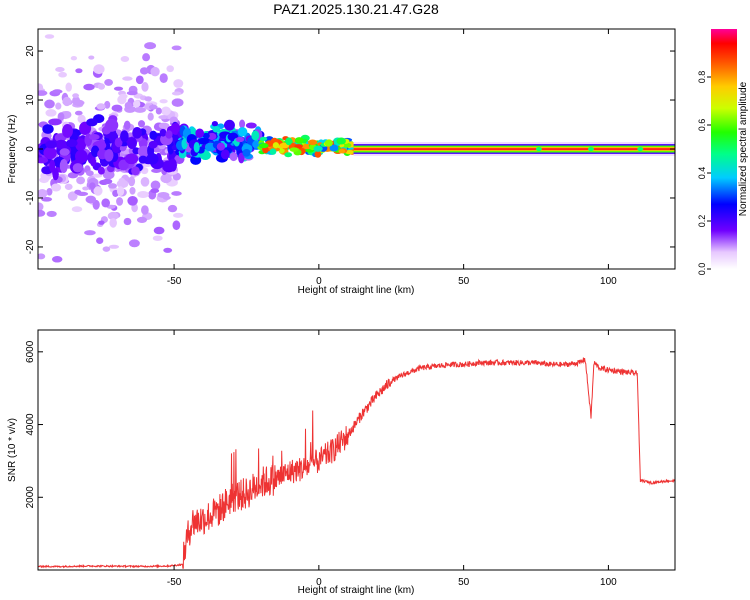 This screenshot has width=750, height=600. What do you see at coordinates (702, 269) in the screenshot?
I see `colorbar-tick-label: 0.0` at bounding box center [702, 269].